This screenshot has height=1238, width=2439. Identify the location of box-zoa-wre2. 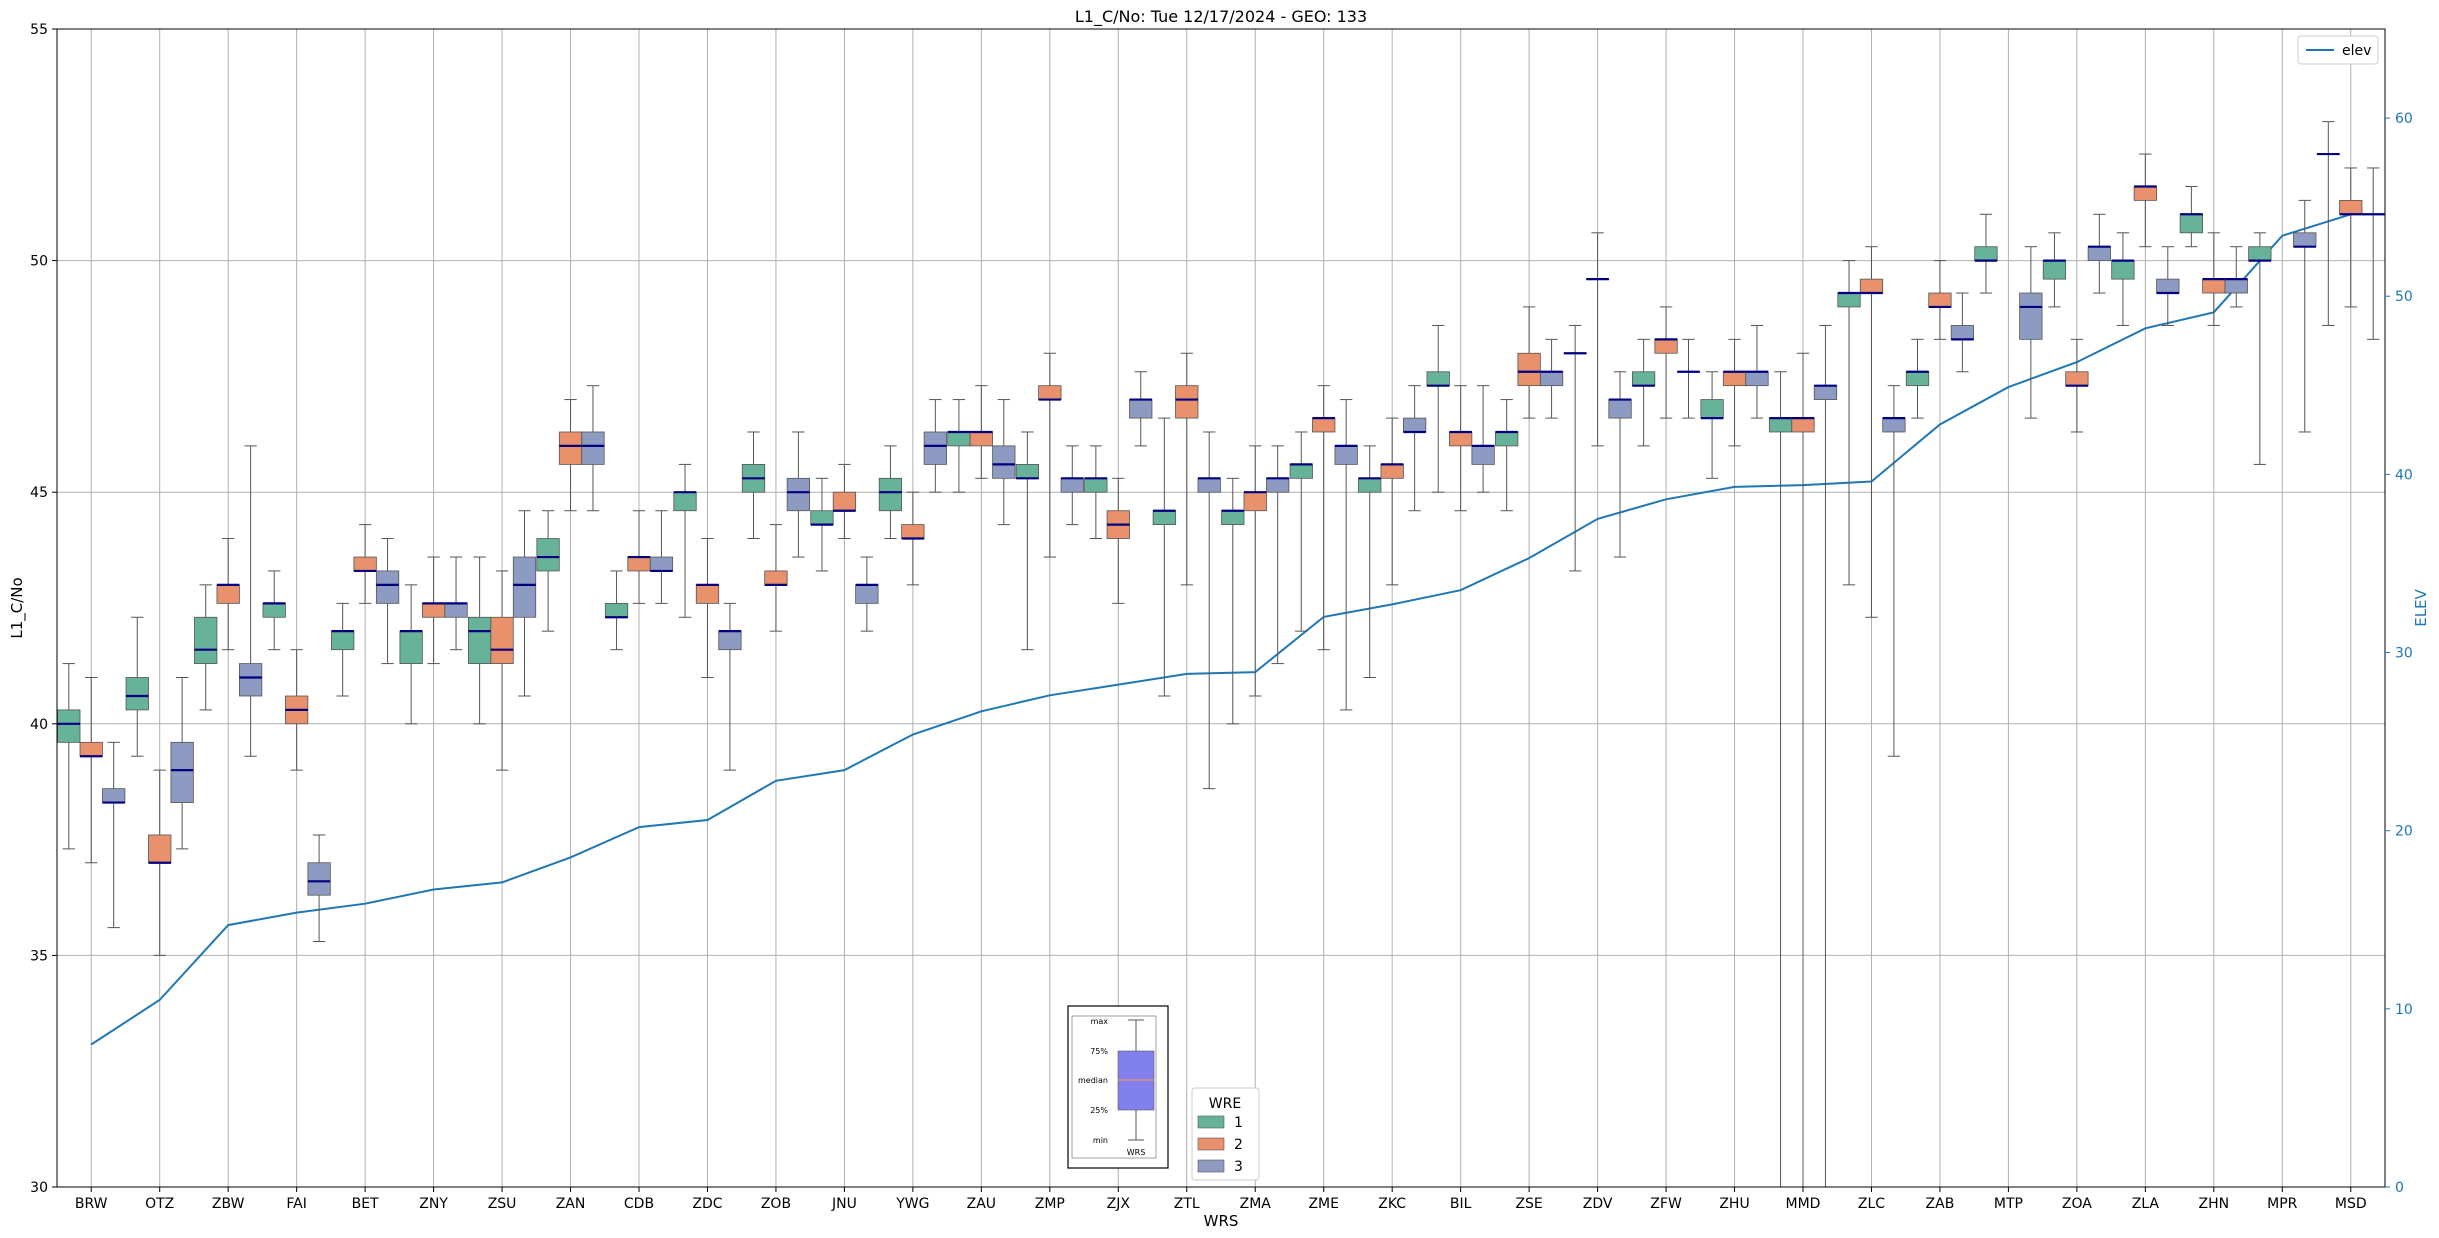
(2077, 385).